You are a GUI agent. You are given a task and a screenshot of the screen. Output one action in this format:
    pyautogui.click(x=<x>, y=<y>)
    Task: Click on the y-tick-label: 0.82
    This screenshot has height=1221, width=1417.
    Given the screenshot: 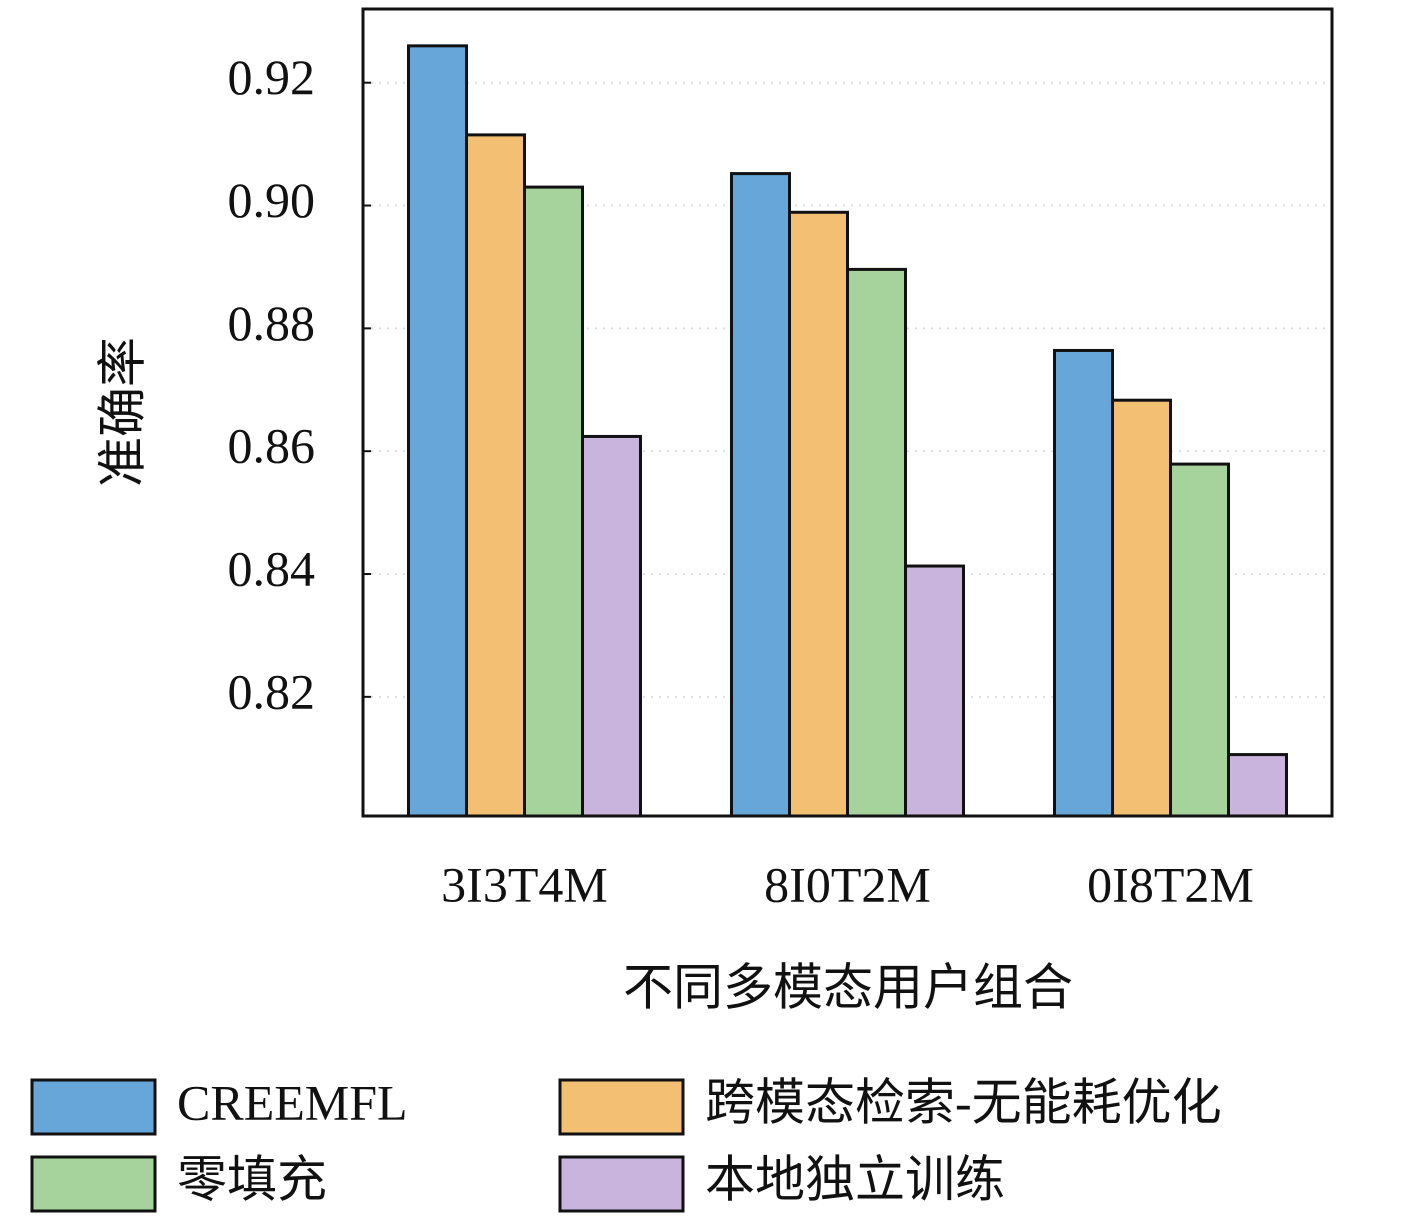 What is the action you would take?
    pyautogui.click(x=272, y=691)
    